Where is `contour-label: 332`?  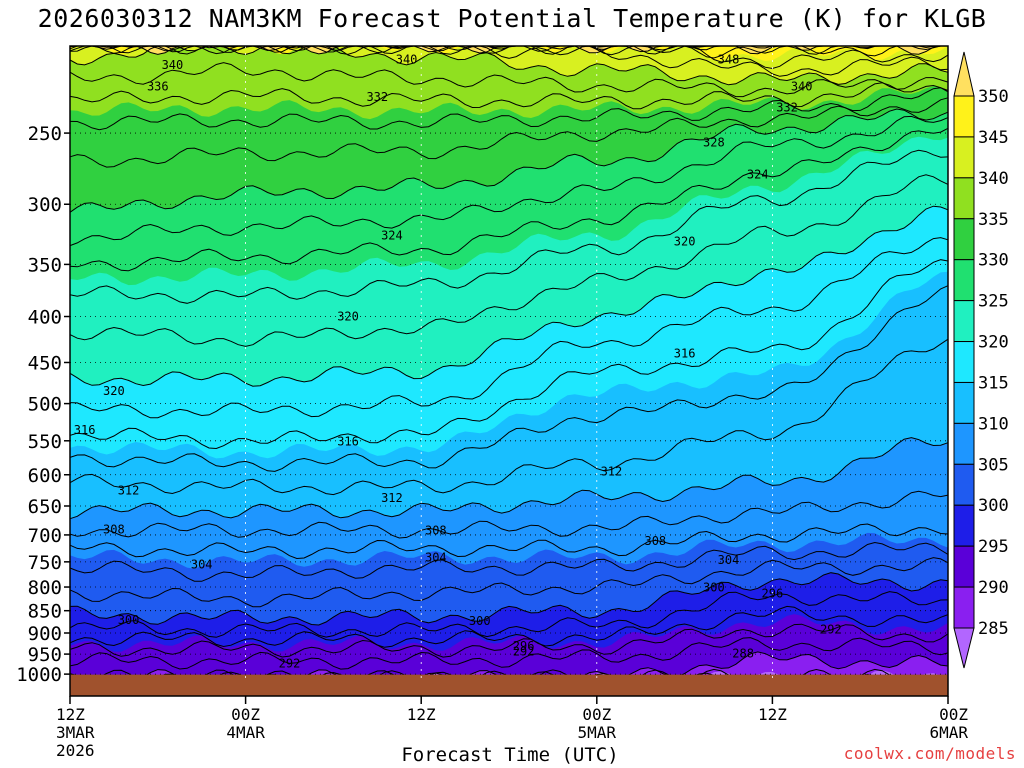 contour-label: 332 is located at coordinates (787, 107).